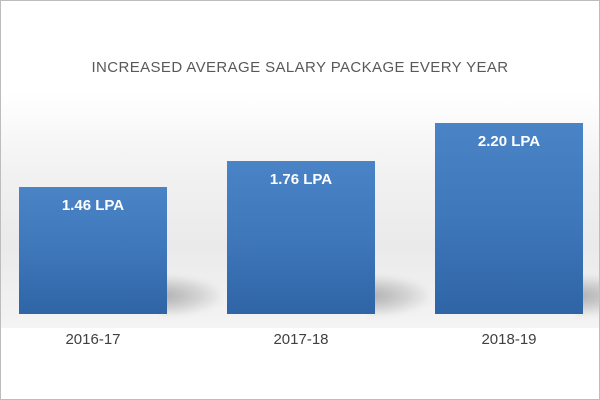 The height and width of the screenshot is (400, 600). What do you see at coordinates (93, 339) in the screenshot?
I see `x-tick-label: 2016-17` at bounding box center [93, 339].